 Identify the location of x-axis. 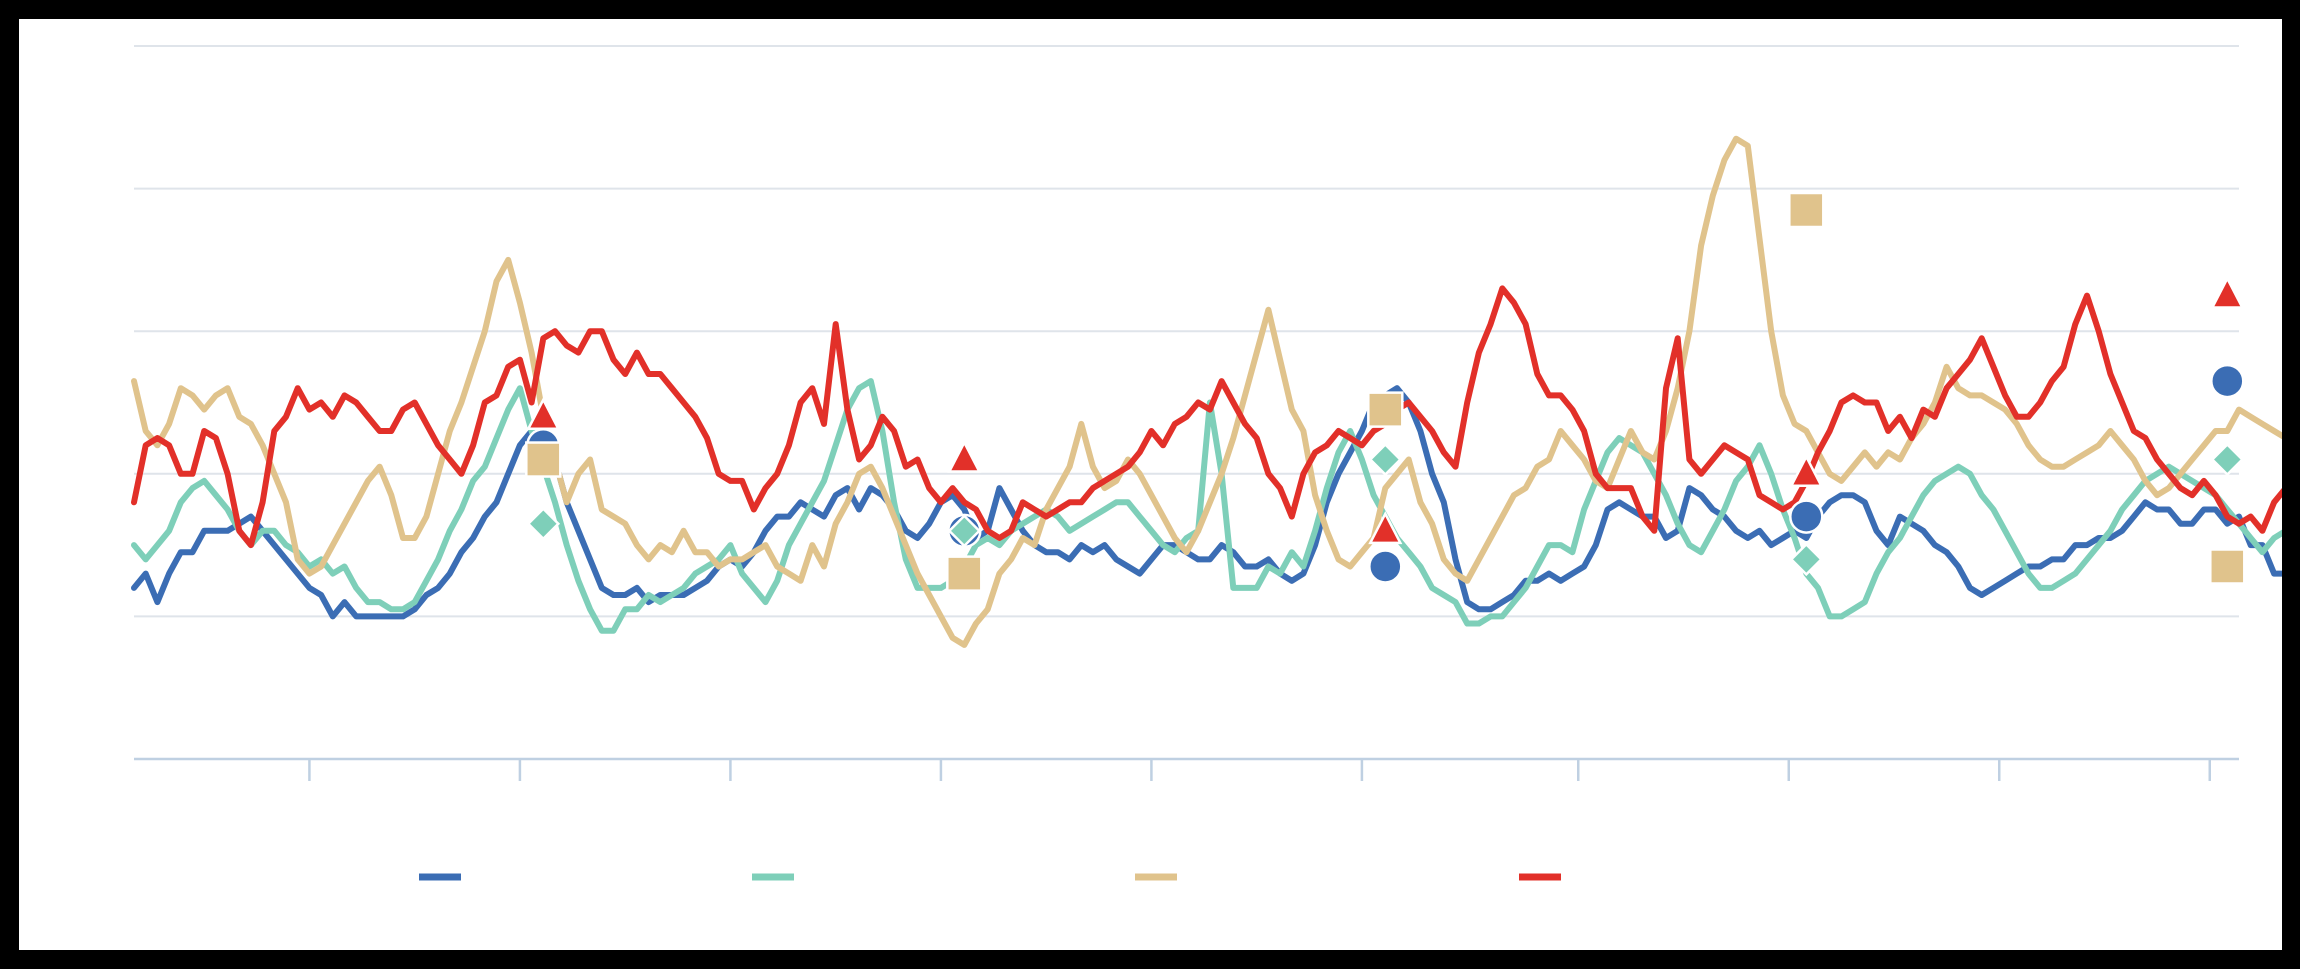
(1186, 769).